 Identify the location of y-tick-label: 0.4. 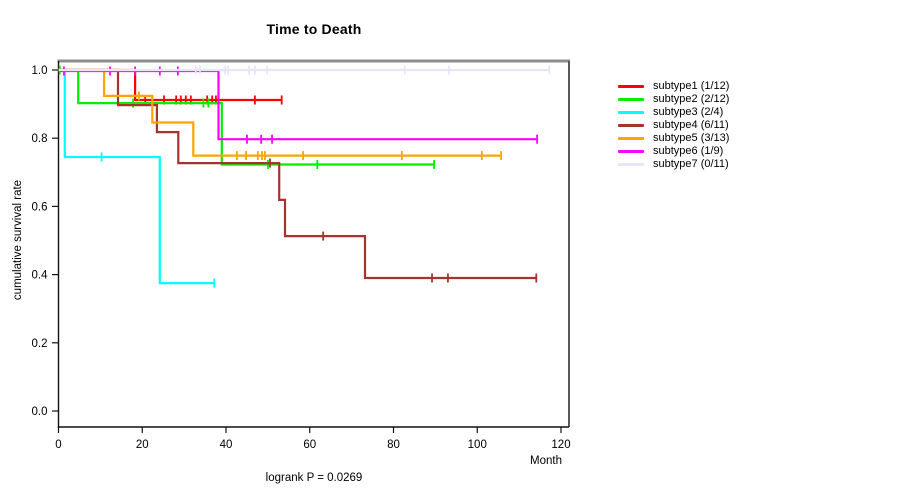
(40, 276).